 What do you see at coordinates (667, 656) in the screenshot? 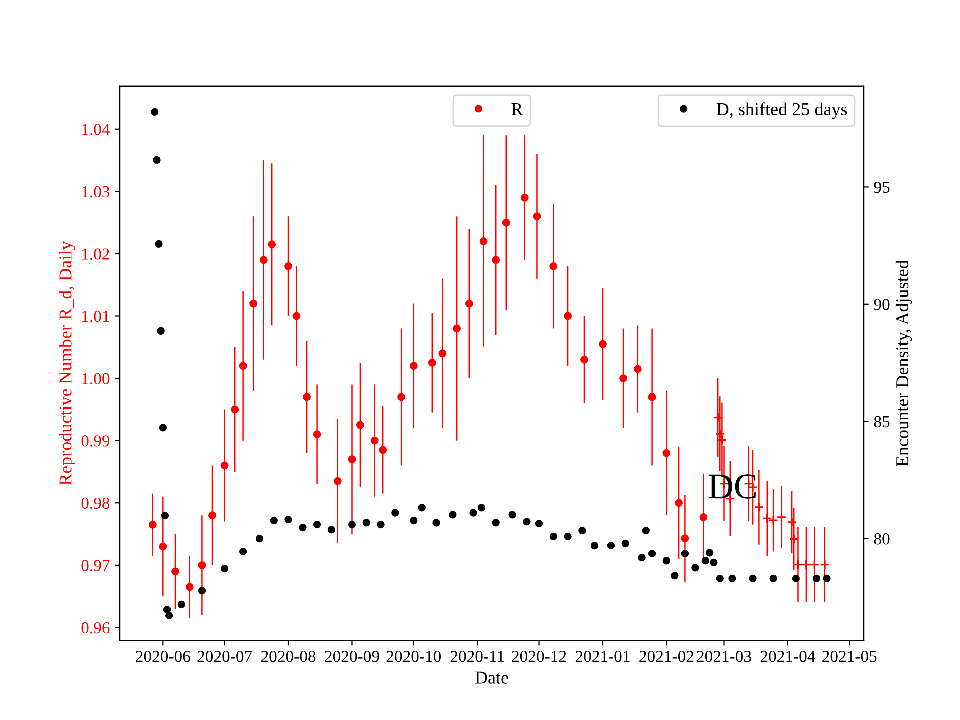
I see `x-tick-label: 2021-02` at bounding box center [667, 656].